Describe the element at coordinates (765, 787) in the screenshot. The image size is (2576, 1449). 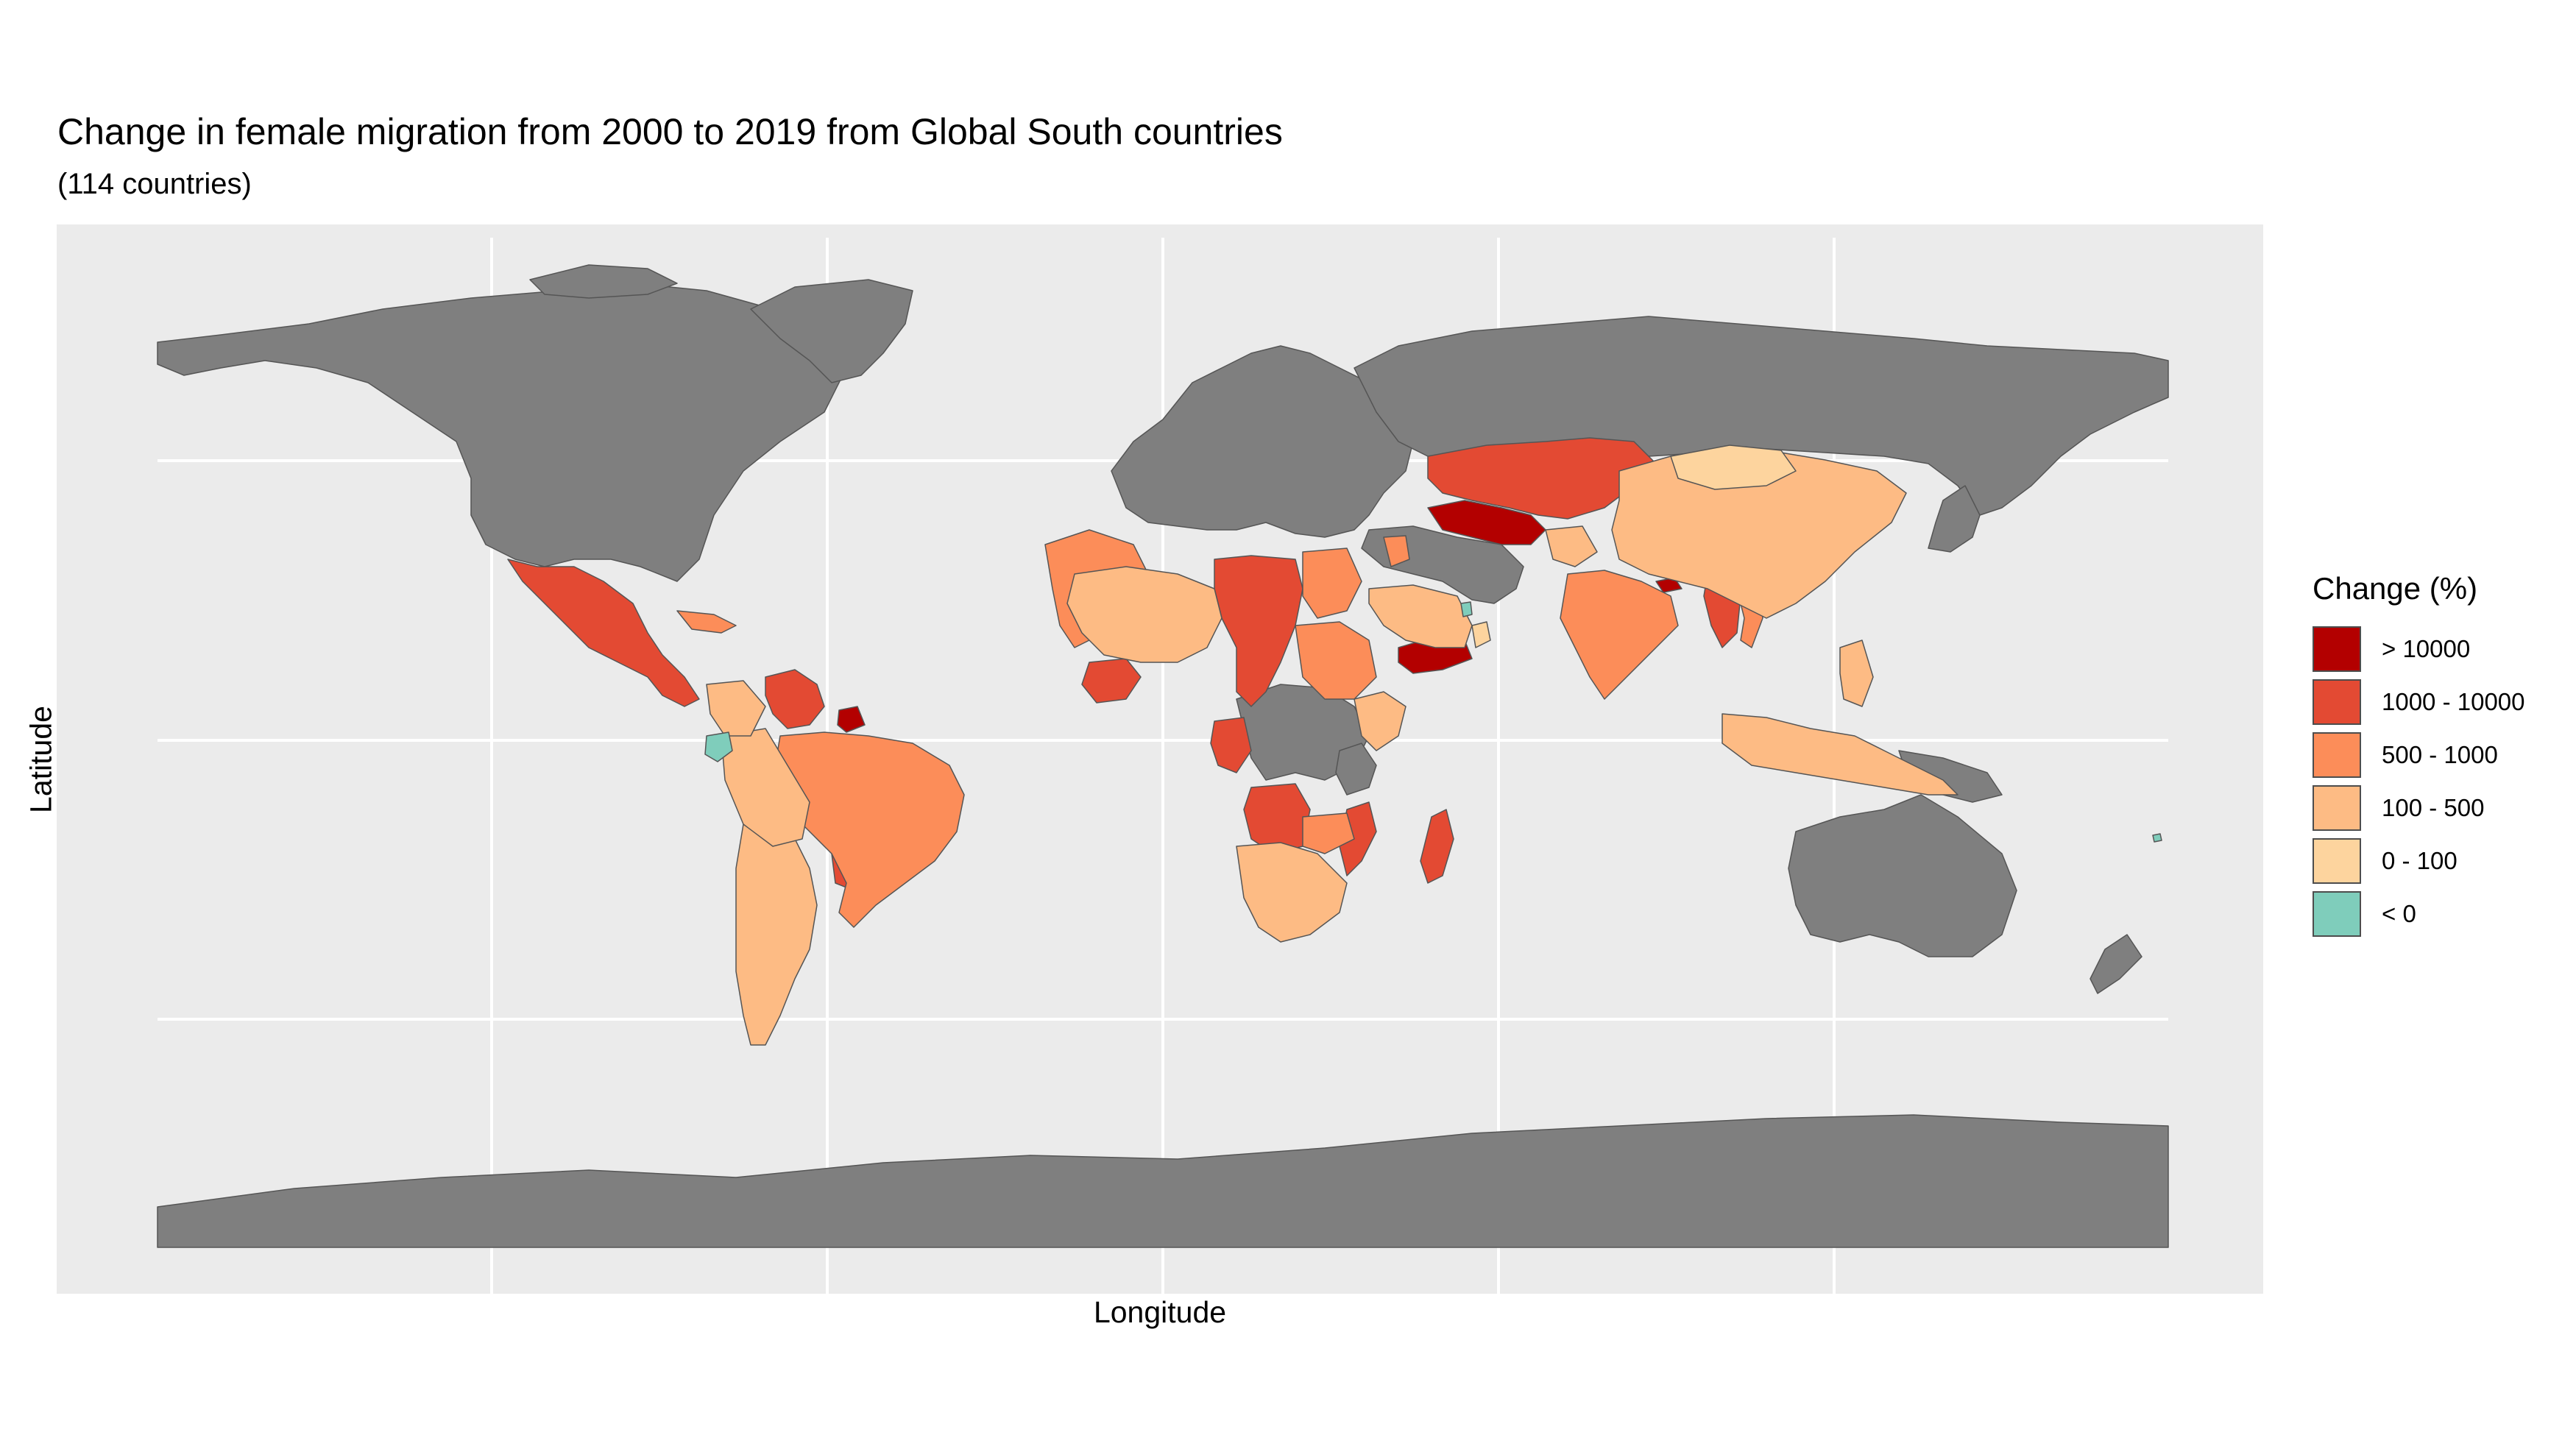
I see `peru-bolivia` at that location.